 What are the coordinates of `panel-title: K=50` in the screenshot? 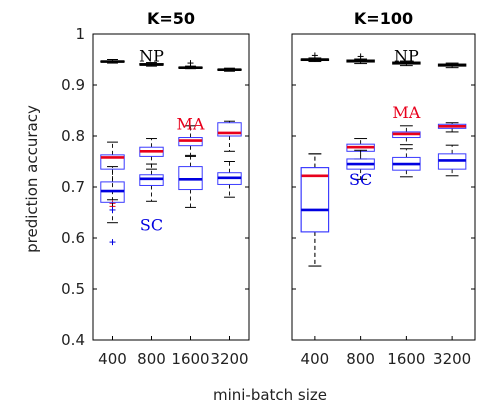 It's located at (171, 18).